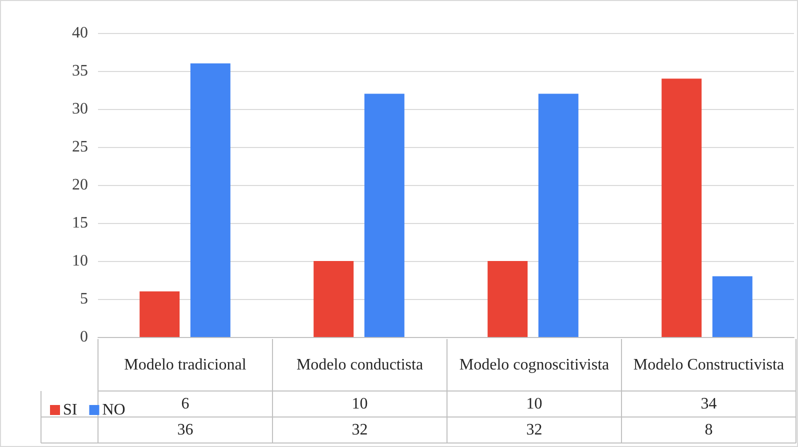  What do you see at coordinates (80, 109) in the screenshot?
I see `y-tick-label: 30` at bounding box center [80, 109].